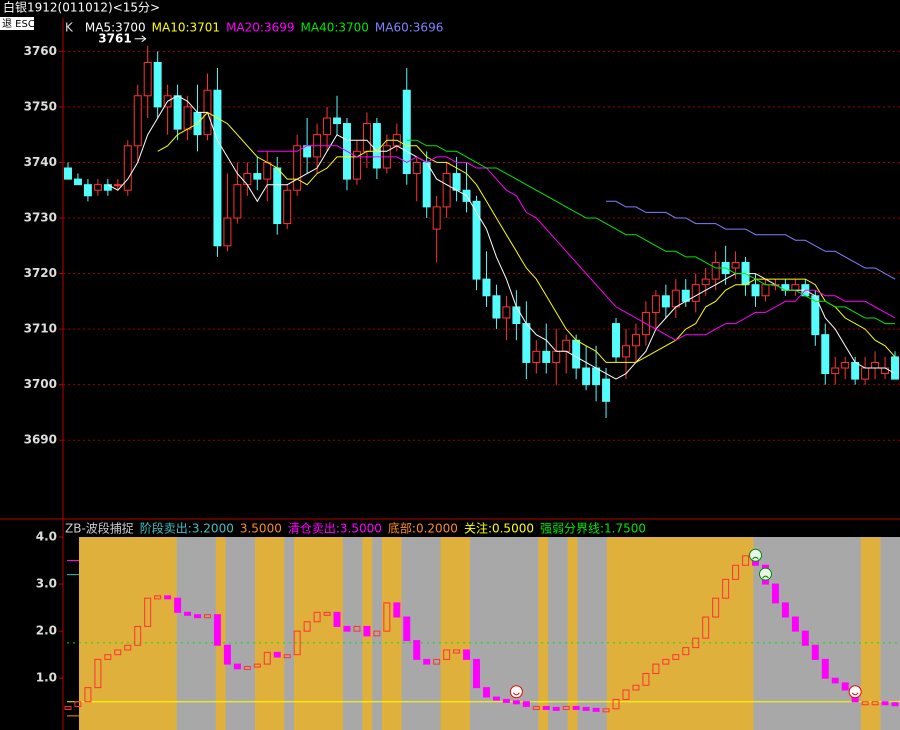  What do you see at coordinates (314, 529) in the screenshot?
I see `legend-name: 清仓卖出:` at bounding box center [314, 529].